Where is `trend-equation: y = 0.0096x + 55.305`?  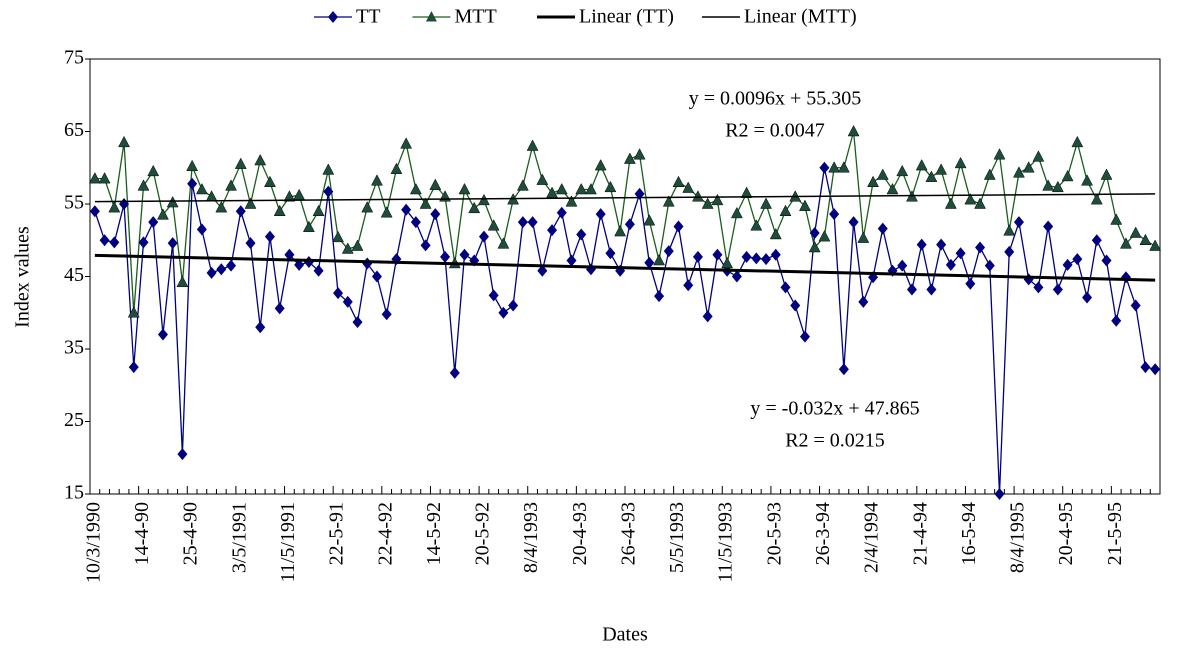
trend-equation: y = 0.0096x + 55.305 is located at coordinates (775, 99).